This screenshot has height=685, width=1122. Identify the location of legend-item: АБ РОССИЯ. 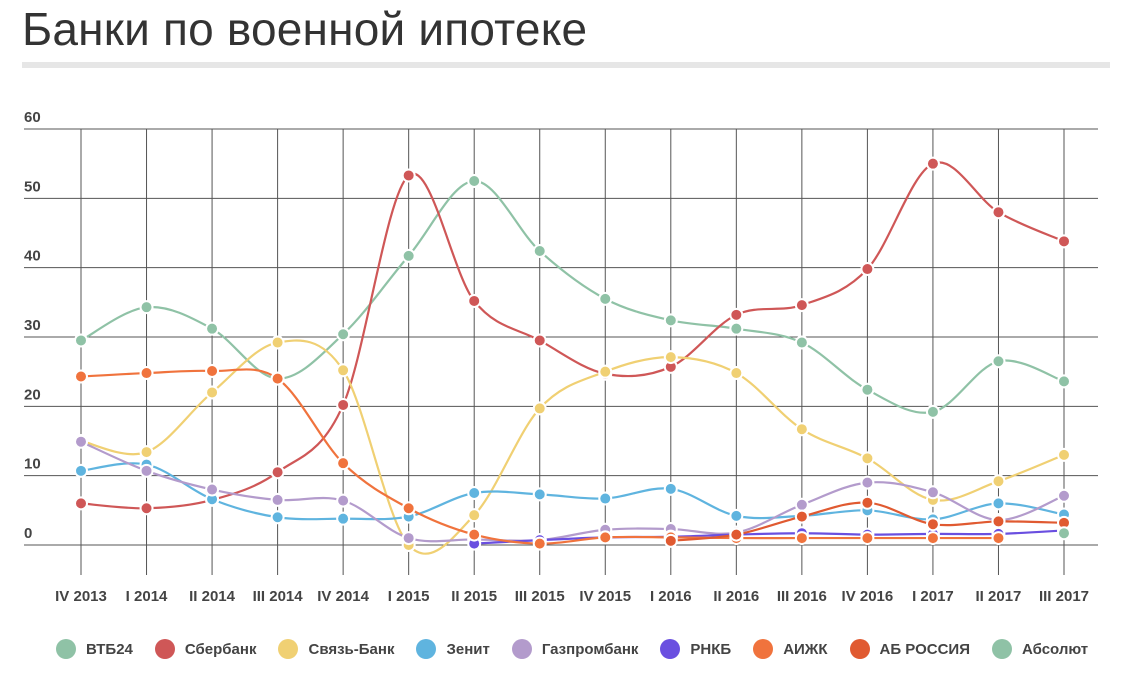
(909, 649).